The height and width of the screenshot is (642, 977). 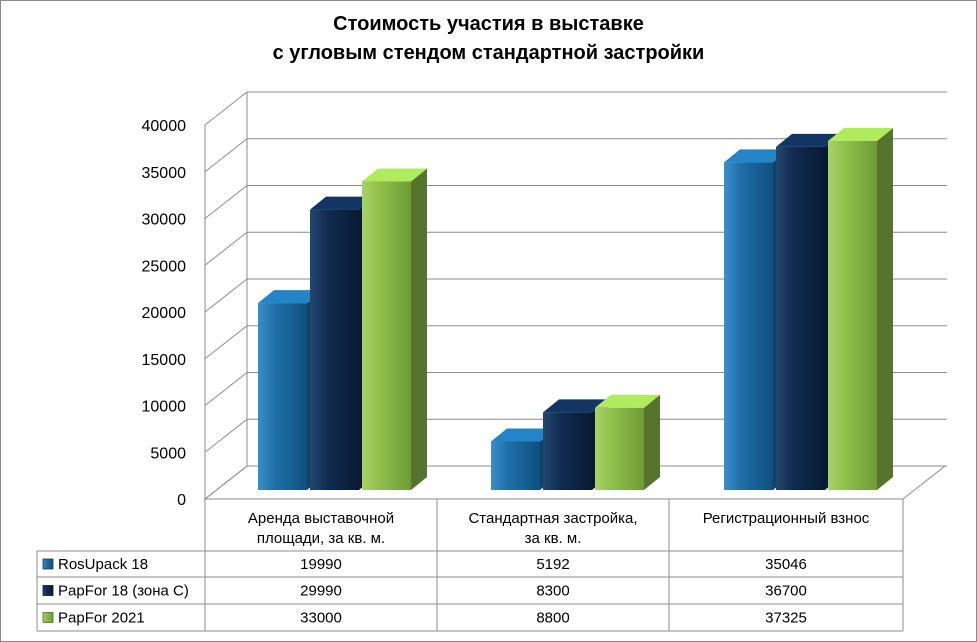 I want to click on y-tick-label: 30000, so click(x=164, y=220).